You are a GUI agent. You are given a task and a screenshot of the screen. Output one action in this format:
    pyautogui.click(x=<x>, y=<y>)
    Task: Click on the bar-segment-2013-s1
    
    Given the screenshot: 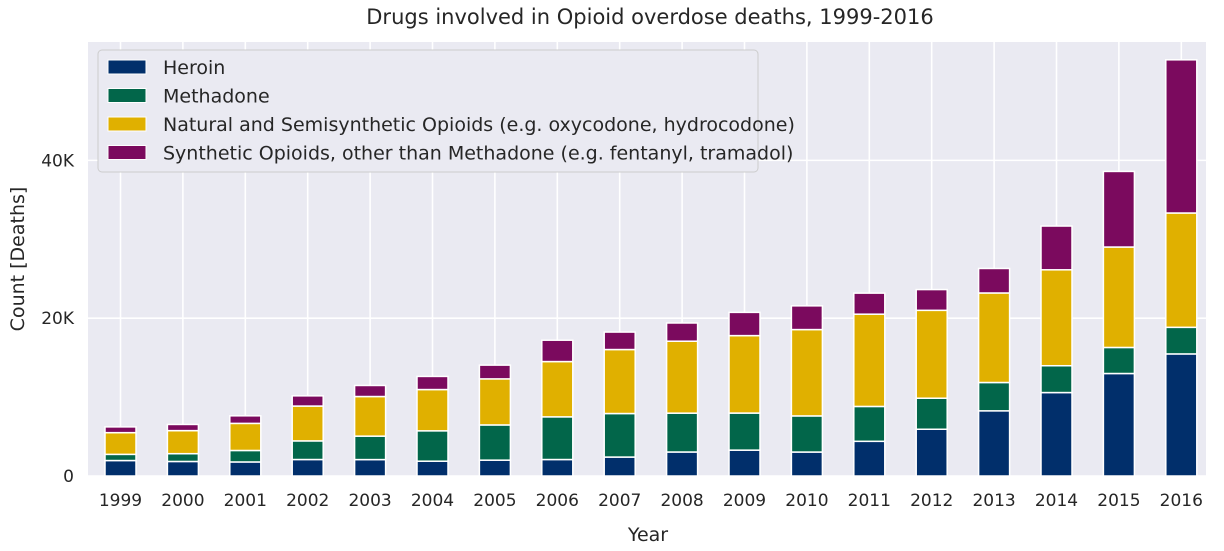 What is the action you would take?
    pyautogui.click(x=994, y=396)
    